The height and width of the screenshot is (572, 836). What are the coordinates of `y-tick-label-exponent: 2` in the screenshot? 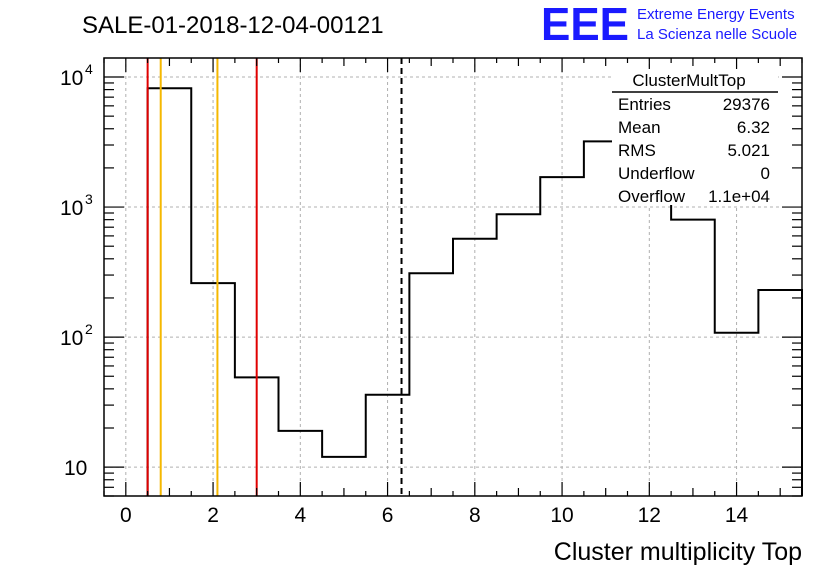 It's located at (89, 329).